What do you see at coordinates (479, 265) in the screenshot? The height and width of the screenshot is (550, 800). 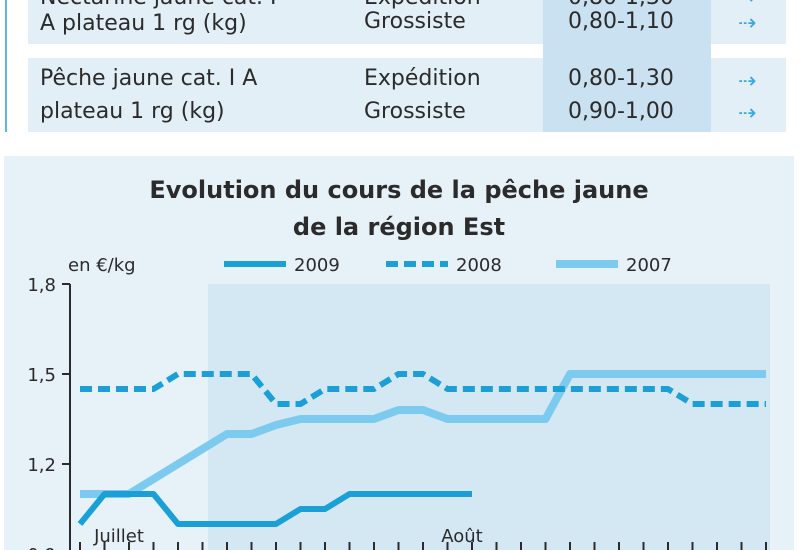 I see `legend-label-2008: 2008` at bounding box center [479, 265].